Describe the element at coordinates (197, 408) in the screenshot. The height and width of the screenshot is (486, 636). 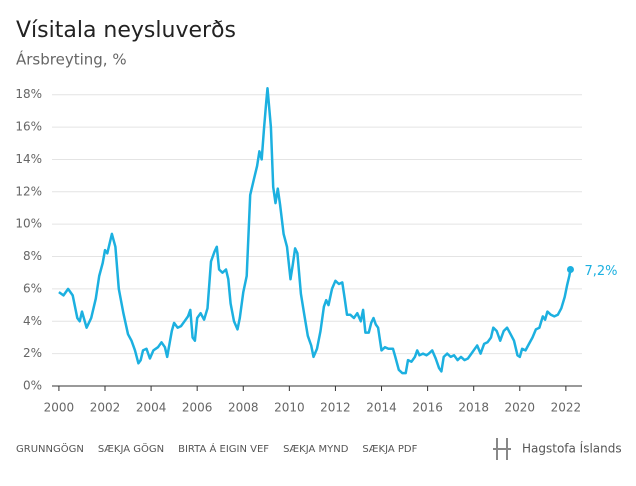
I see `x-tick-label: 2006` at that location.